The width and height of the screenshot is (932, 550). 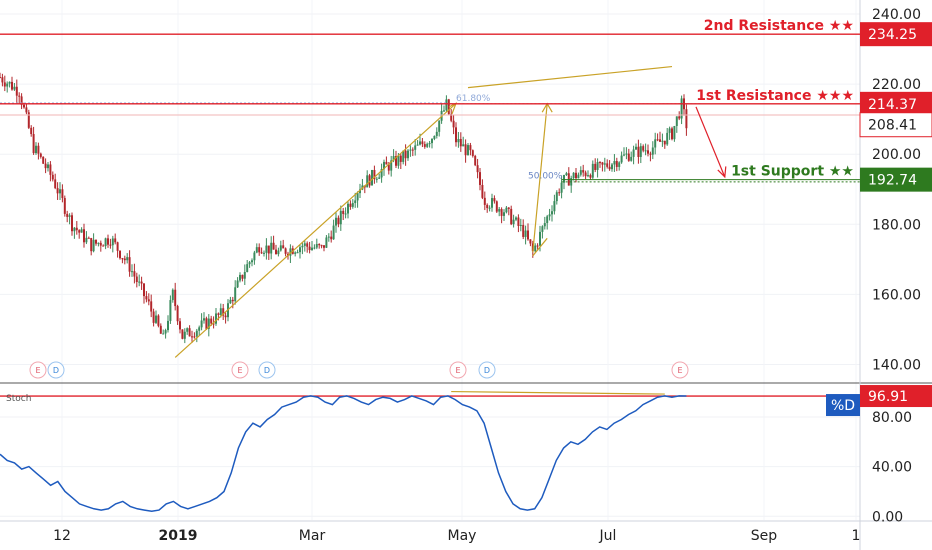 I want to click on forecast-arrow, so click(x=710, y=142).